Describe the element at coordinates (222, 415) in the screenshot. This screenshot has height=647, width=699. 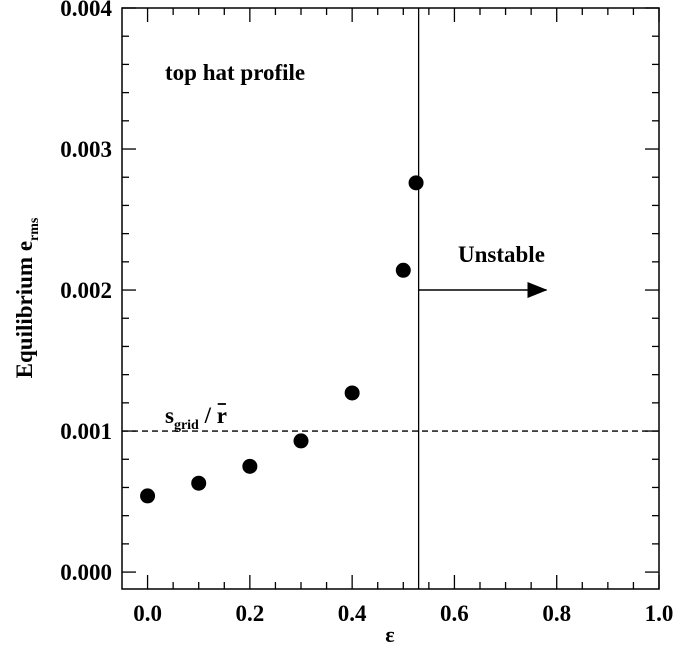
I see `sgrid-rbar: r` at that location.